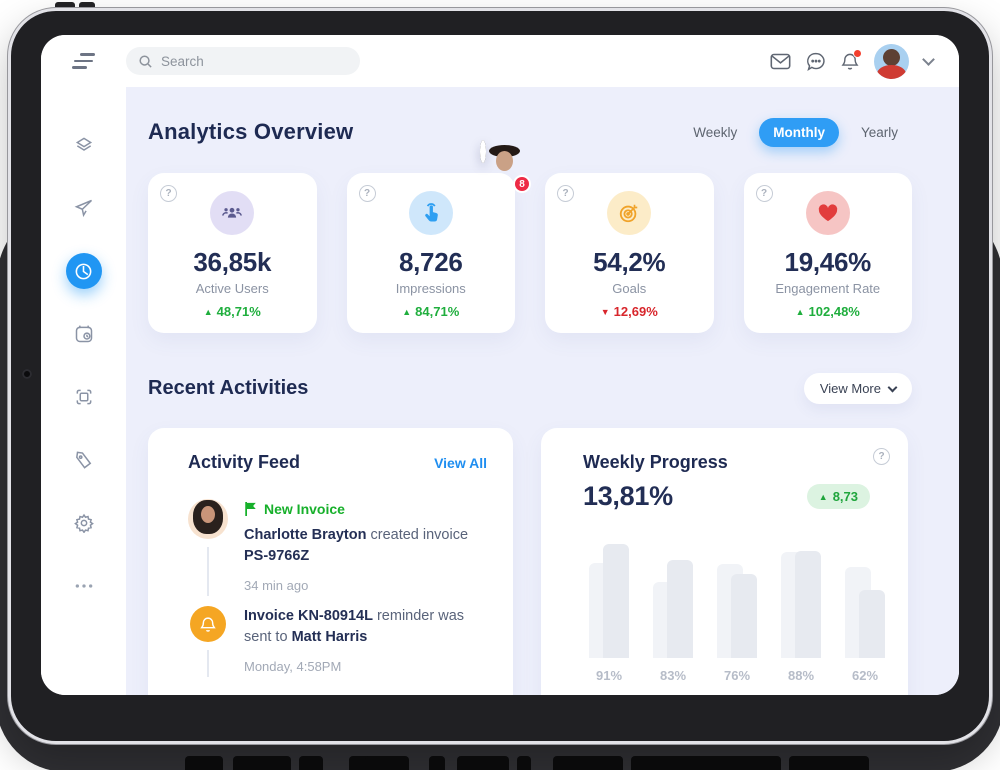  Describe the element at coordinates (208, 664) in the screenshot. I see `timeline-line` at that location.